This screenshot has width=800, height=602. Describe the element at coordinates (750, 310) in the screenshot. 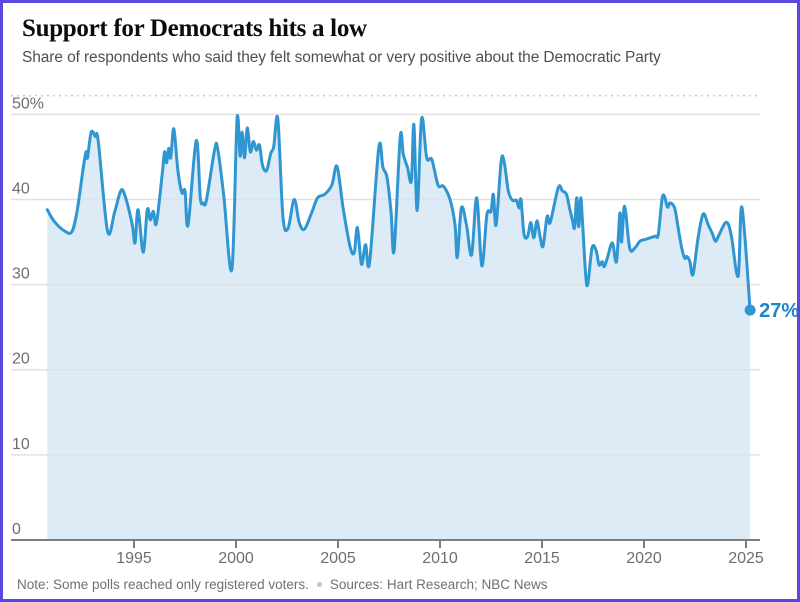

I see `end-point-dot` at that location.